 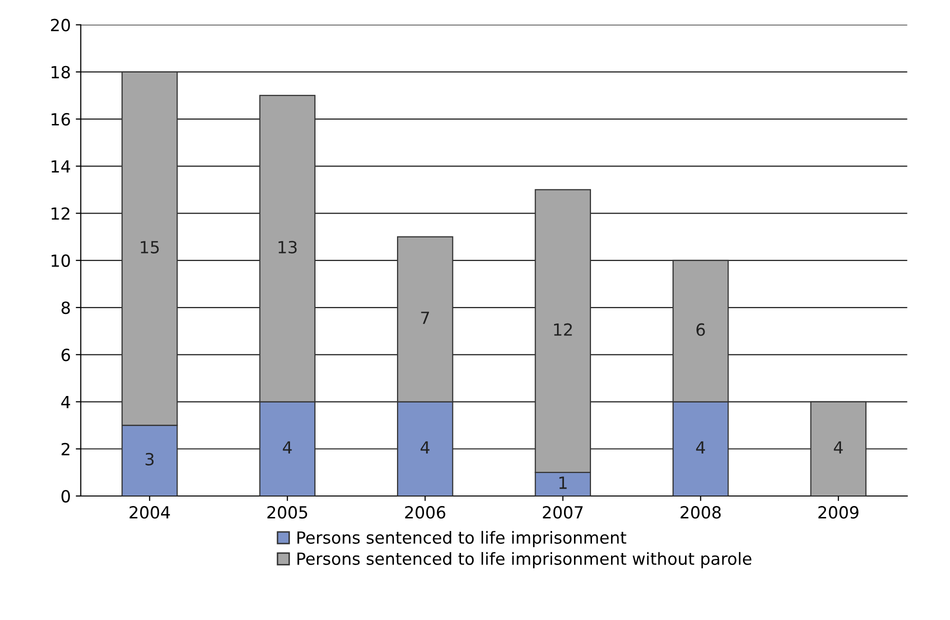 I want to click on x-tick-label: 2004, so click(x=150, y=512).